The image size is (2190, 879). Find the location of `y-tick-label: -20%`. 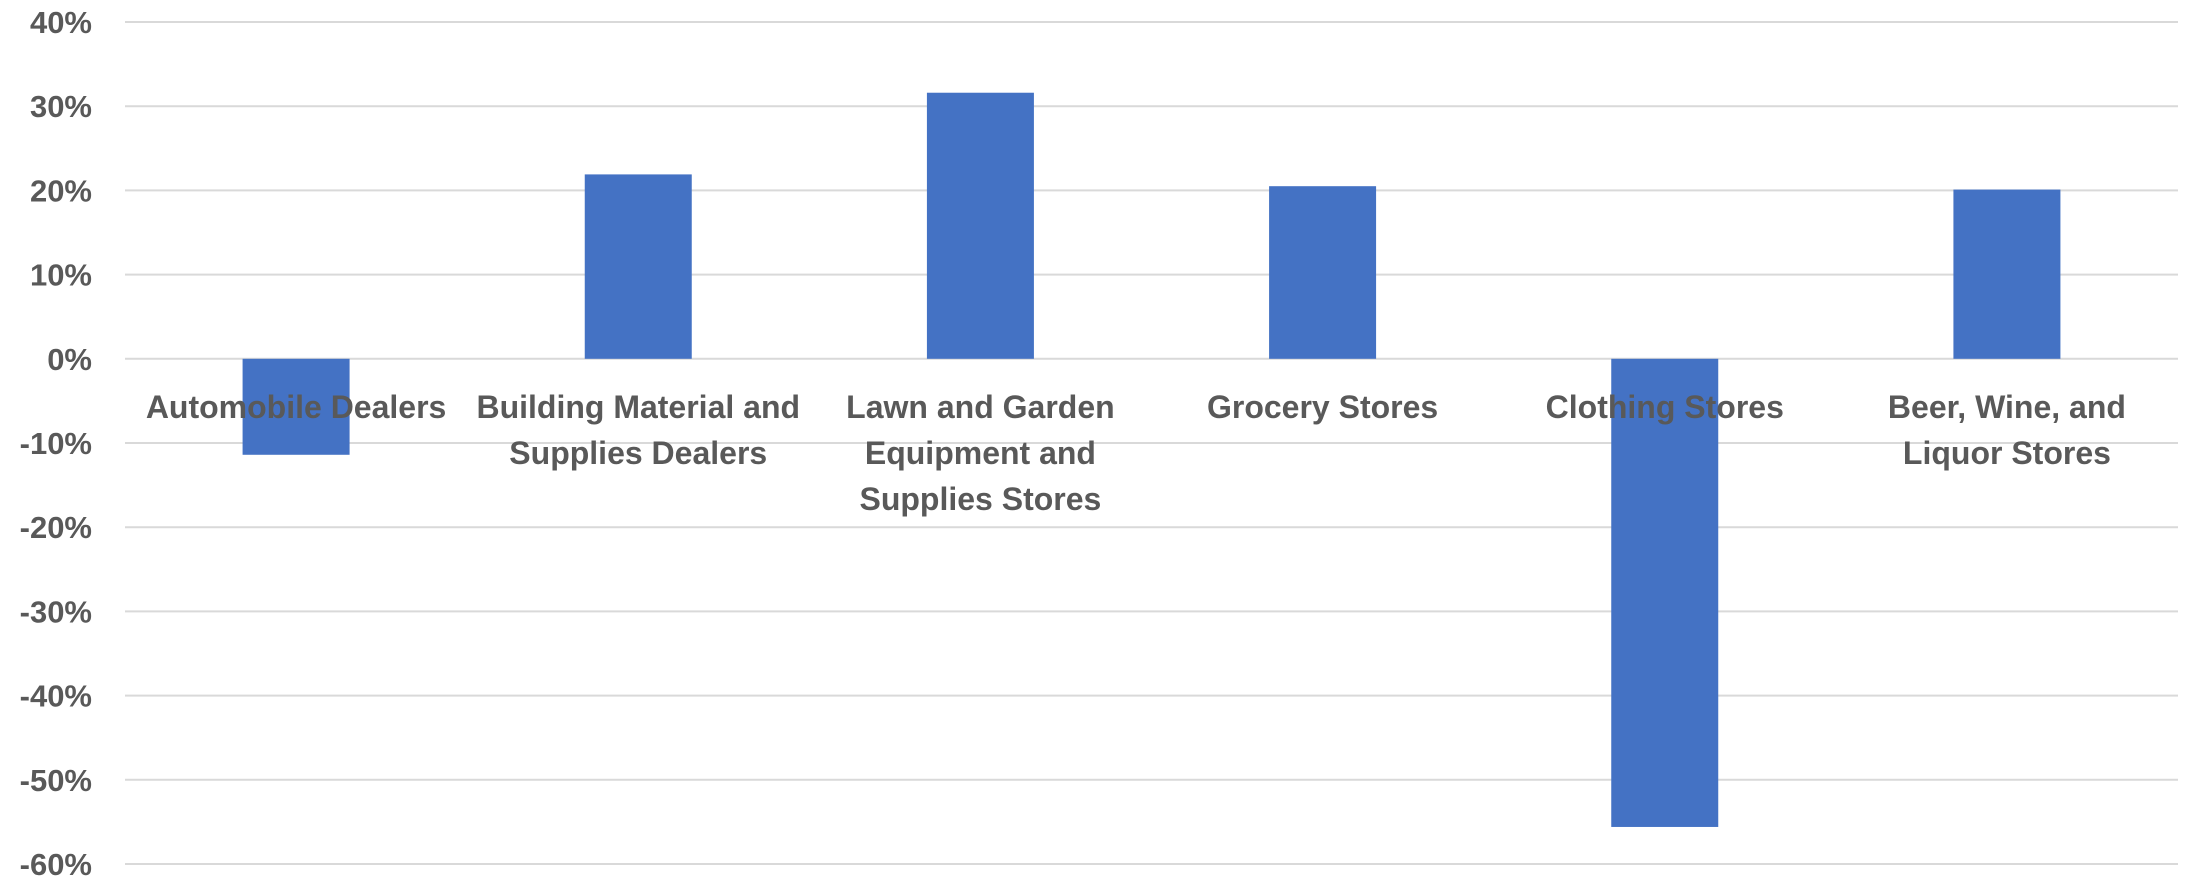

y-tick-label: -20% is located at coordinates (56, 527).